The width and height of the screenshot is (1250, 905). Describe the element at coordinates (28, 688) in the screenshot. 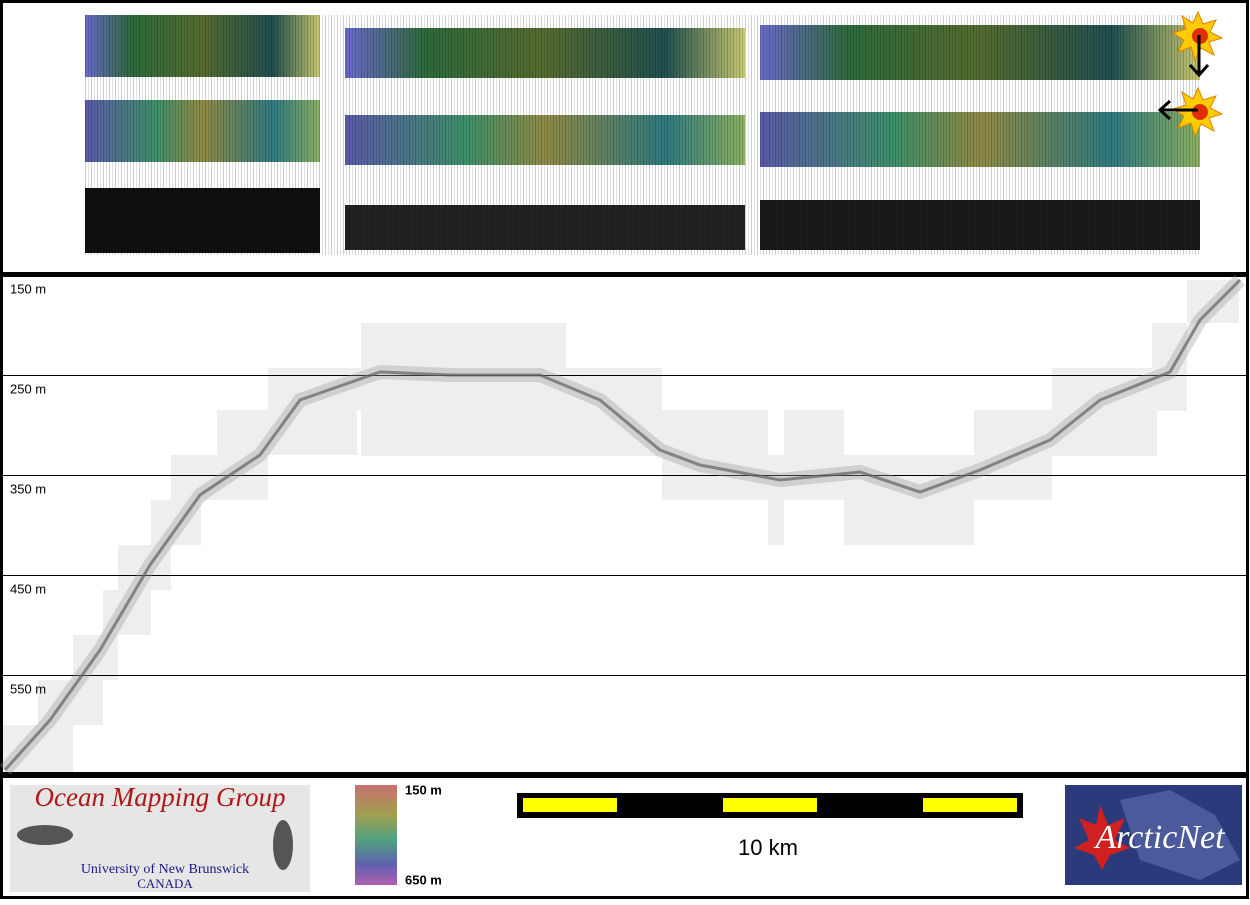

I see `depth-label: 550 m` at that location.